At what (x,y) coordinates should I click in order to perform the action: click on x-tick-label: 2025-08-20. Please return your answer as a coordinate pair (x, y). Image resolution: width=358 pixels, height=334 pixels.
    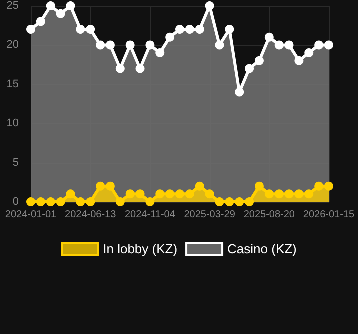
    Looking at the image, I should click on (270, 215).